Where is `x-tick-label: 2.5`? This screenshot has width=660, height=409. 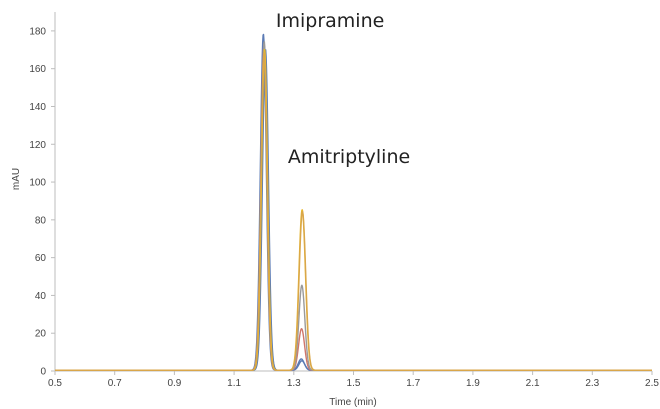
x-tick-label: 2.5 is located at coordinates (652, 383).